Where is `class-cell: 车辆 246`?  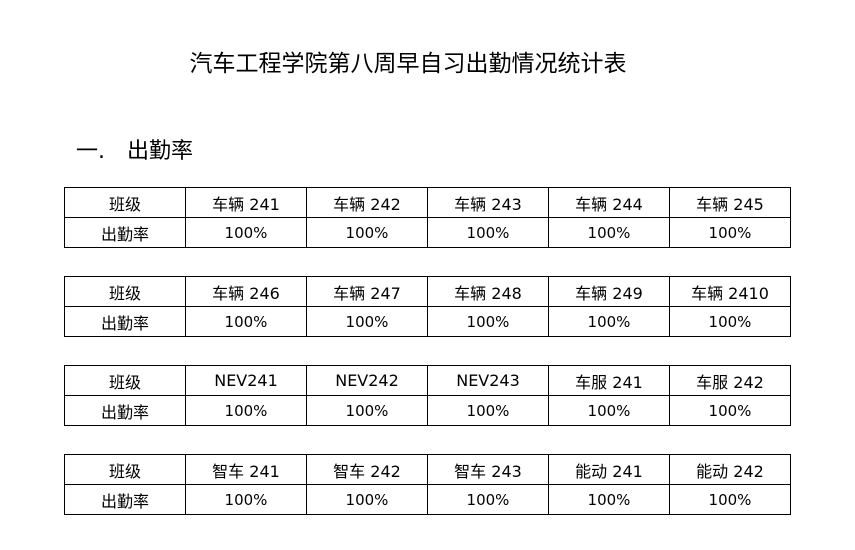
class-cell: 车辆 246 is located at coordinates (246, 291).